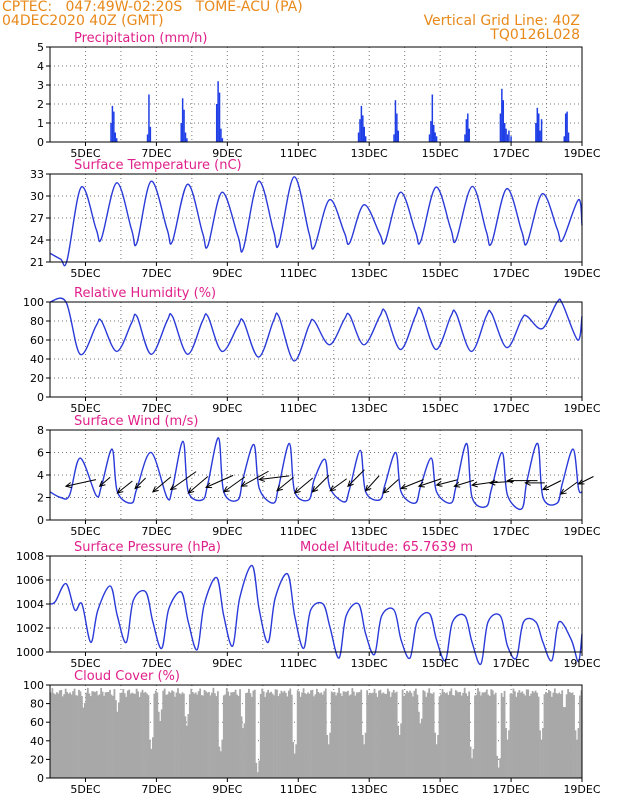 The width and height of the screenshot is (618, 800). I want to click on model-label: TQ0126L028, so click(535, 35).